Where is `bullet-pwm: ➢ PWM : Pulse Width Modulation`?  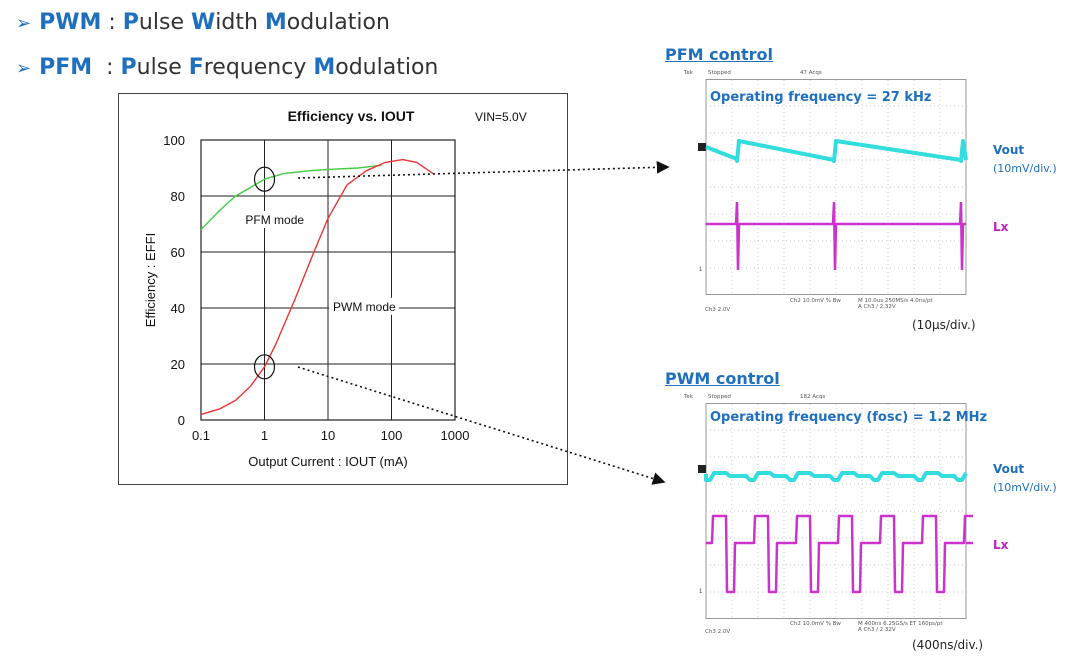
bullet-pwm: ➢ PWM : Pulse Width Modulation is located at coordinates (203, 23).